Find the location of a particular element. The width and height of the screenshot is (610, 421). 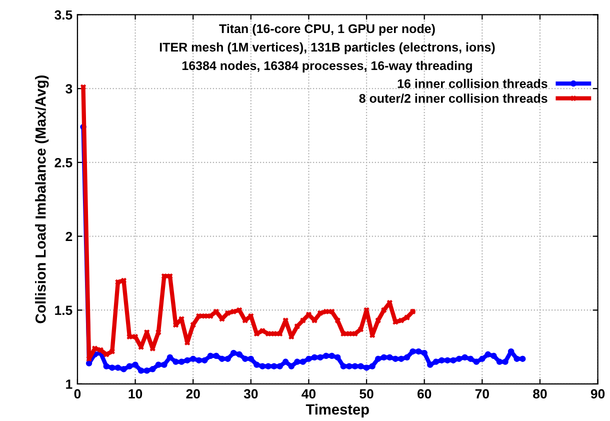

x-tick-label: 0 is located at coordinates (77, 394).